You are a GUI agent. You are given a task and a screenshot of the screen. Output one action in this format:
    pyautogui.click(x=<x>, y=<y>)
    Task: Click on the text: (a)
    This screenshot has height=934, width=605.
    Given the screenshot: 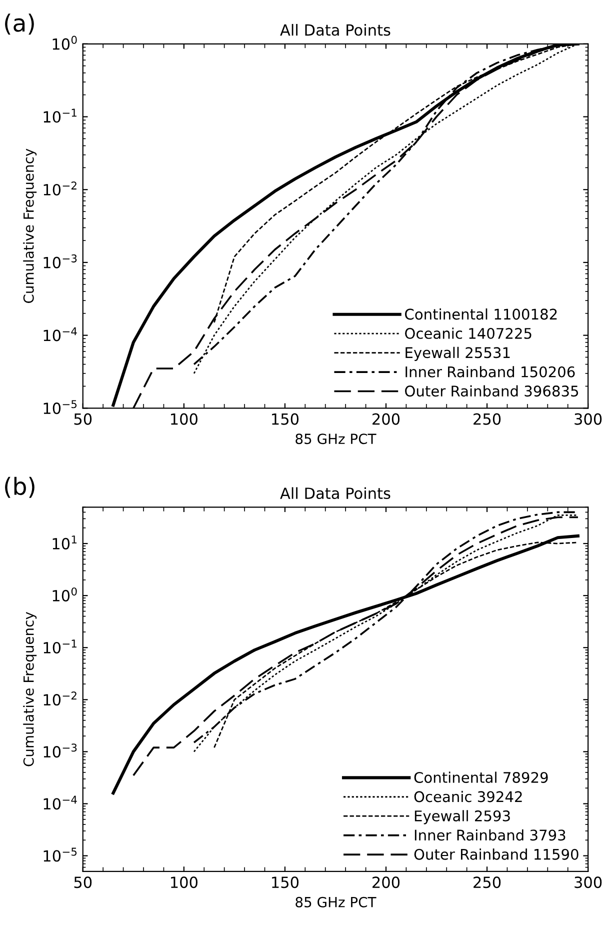 What is the action you would take?
    pyautogui.click(x=19, y=24)
    